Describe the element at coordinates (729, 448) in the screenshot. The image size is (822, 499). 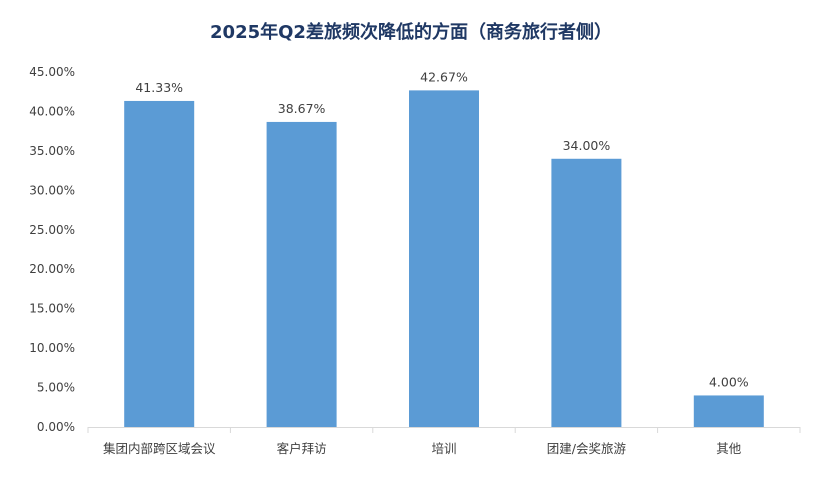
I see `x-category-label: 其他` at that location.